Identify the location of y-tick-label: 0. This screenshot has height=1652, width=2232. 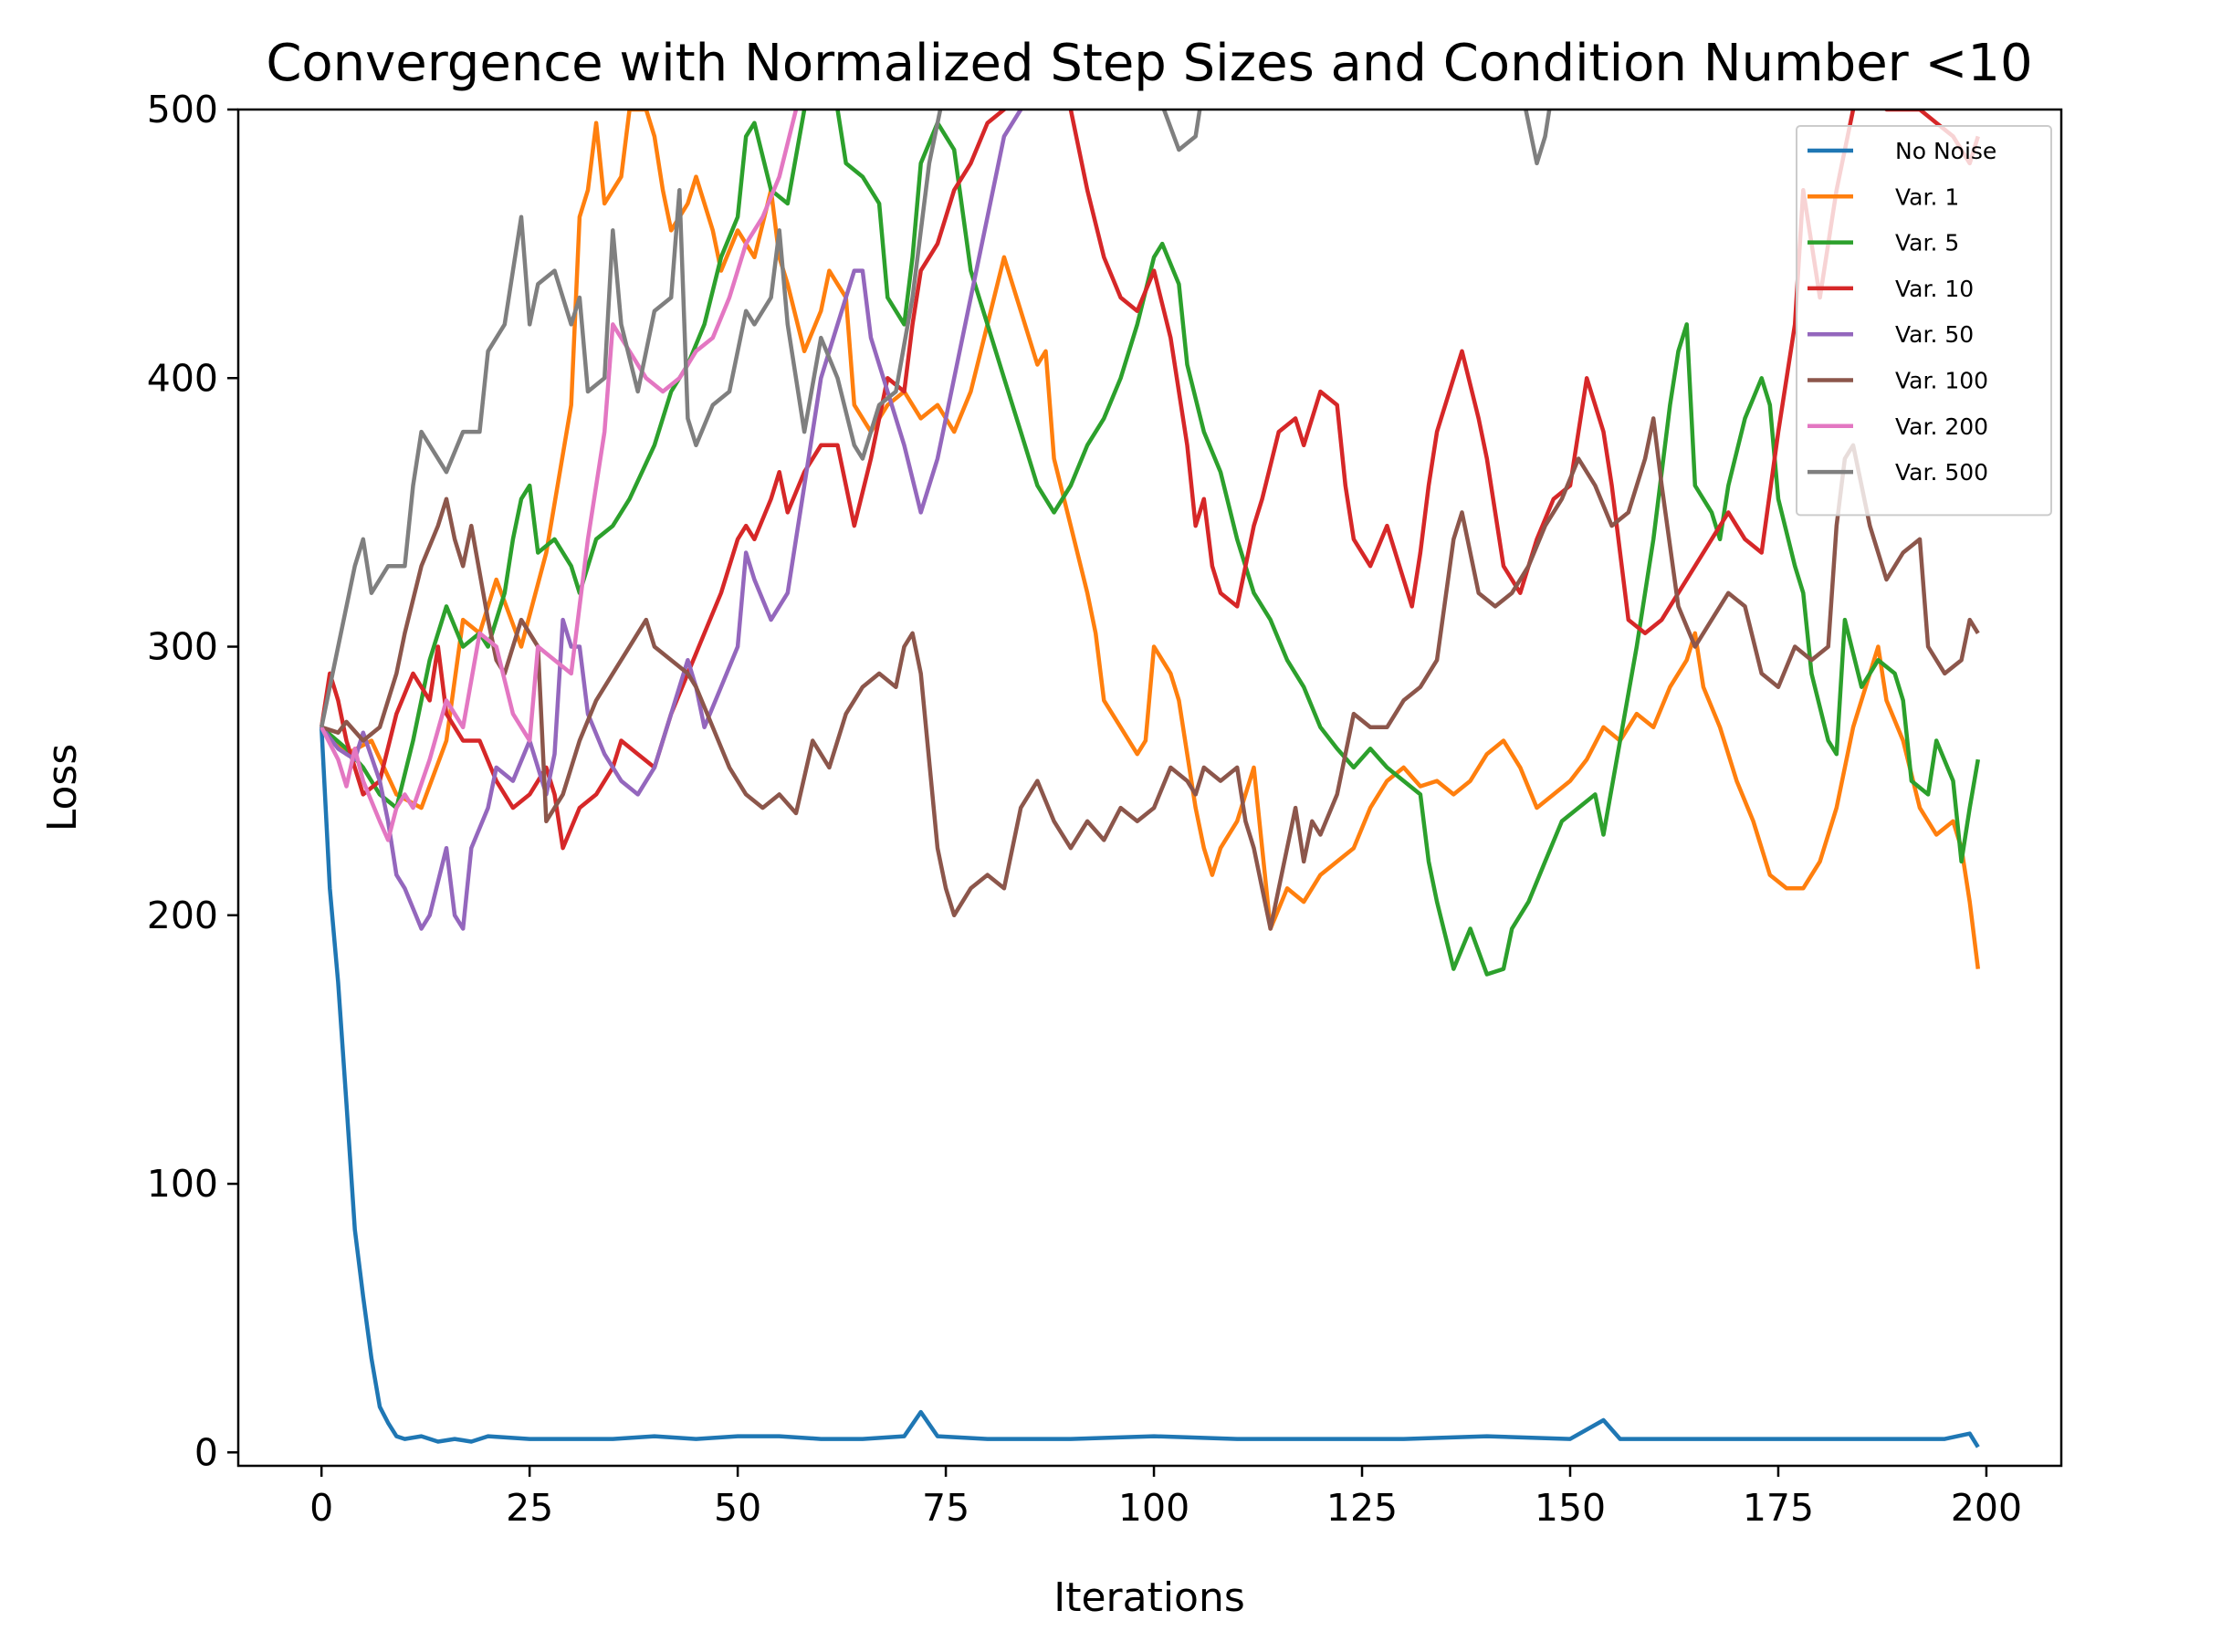
(206, 1452).